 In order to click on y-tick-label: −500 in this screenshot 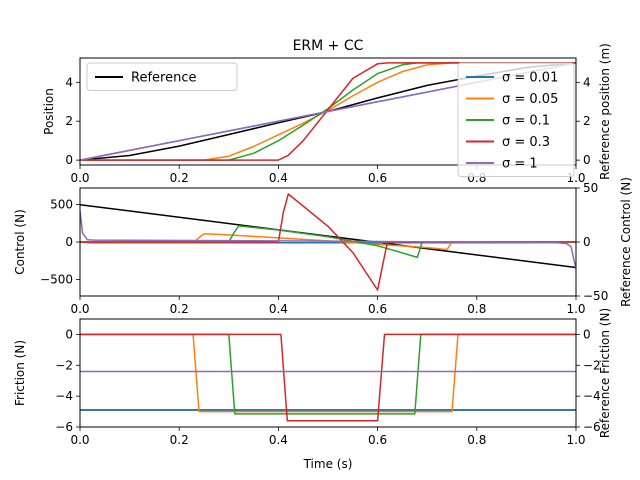, I will do `click(56, 280)`.